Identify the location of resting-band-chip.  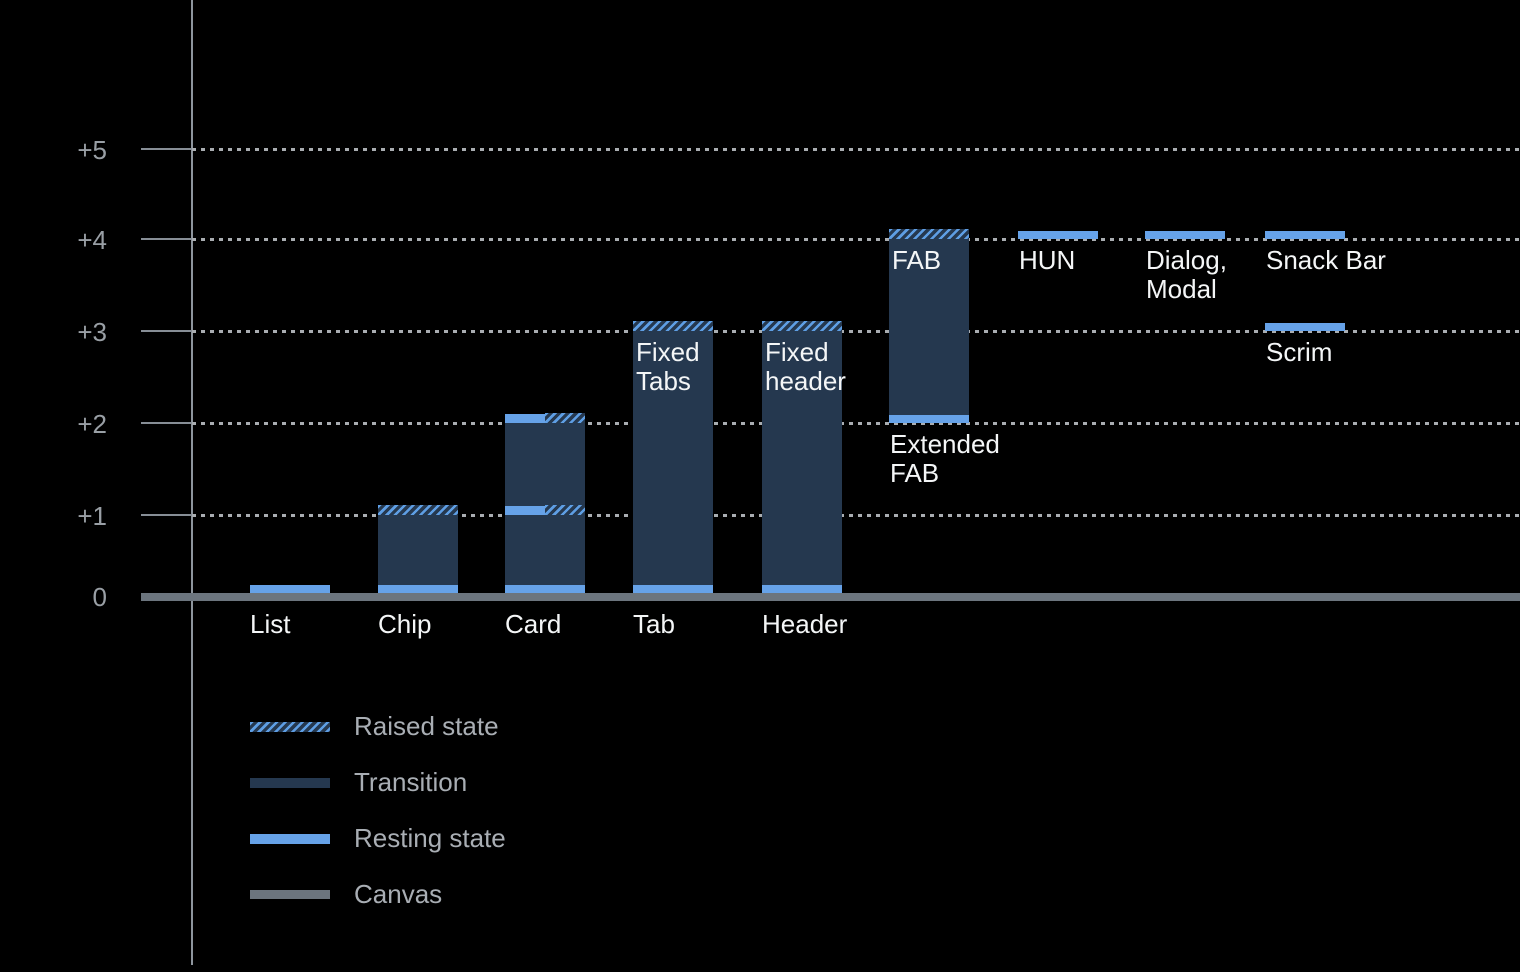
(418, 589).